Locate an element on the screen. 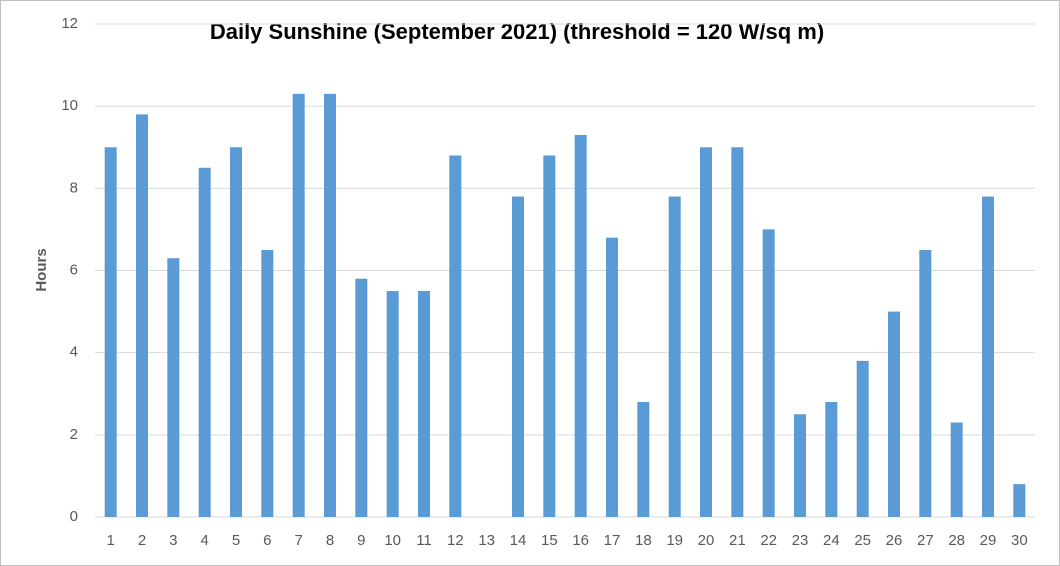  x-tick-label: 28 is located at coordinates (956, 540).